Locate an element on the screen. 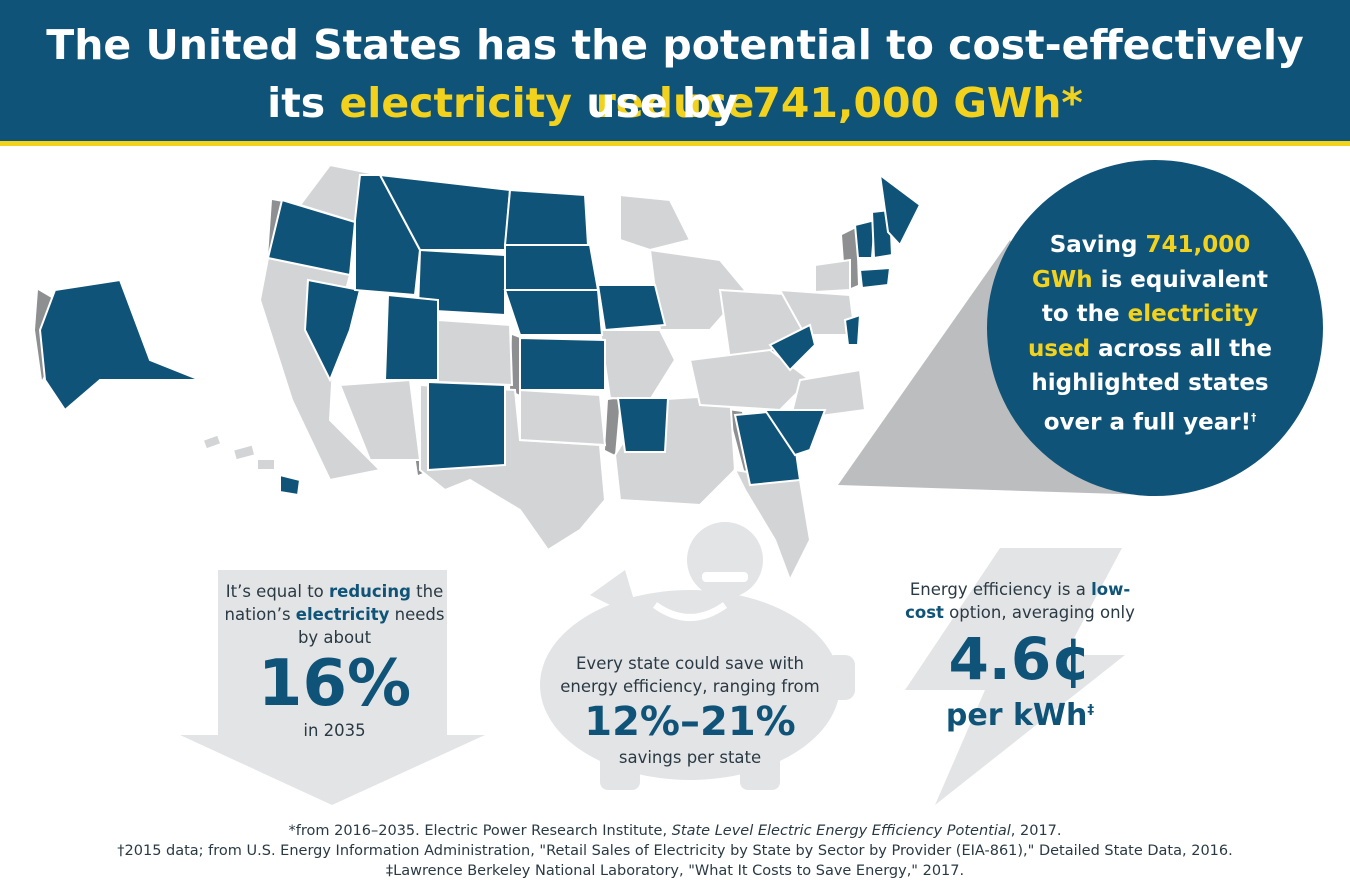 The height and width of the screenshot is (895, 1350). state-maine is located at coordinates (900, 209).